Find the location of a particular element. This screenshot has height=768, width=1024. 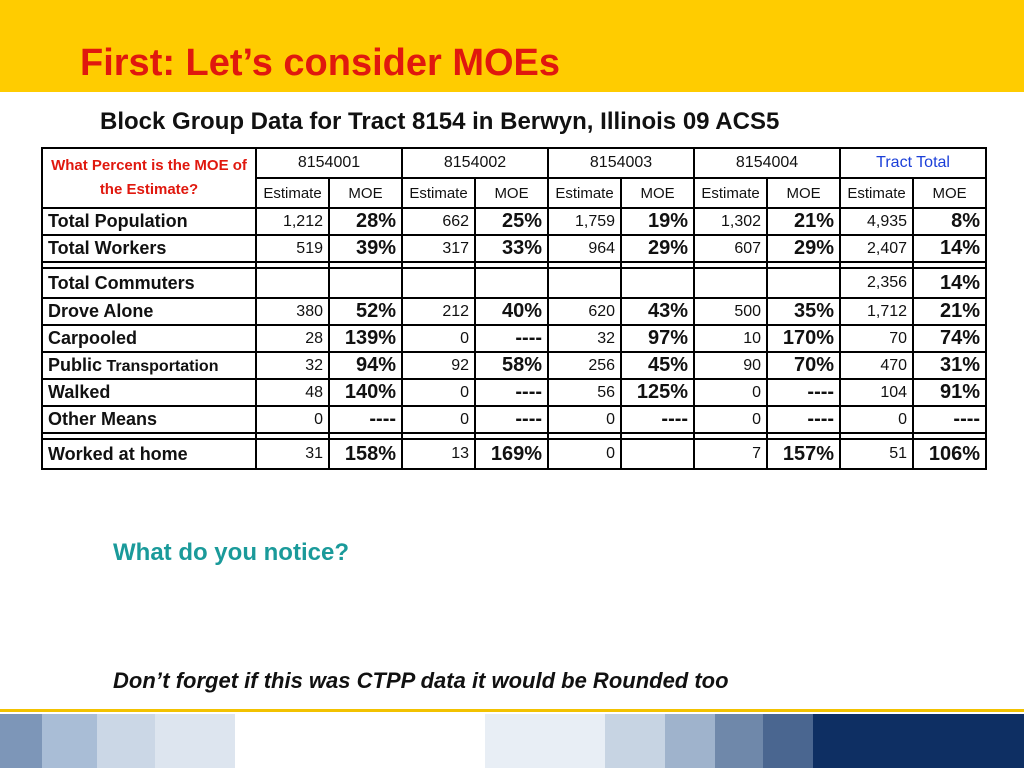

moe-cell: 91% is located at coordinates (950, 392).